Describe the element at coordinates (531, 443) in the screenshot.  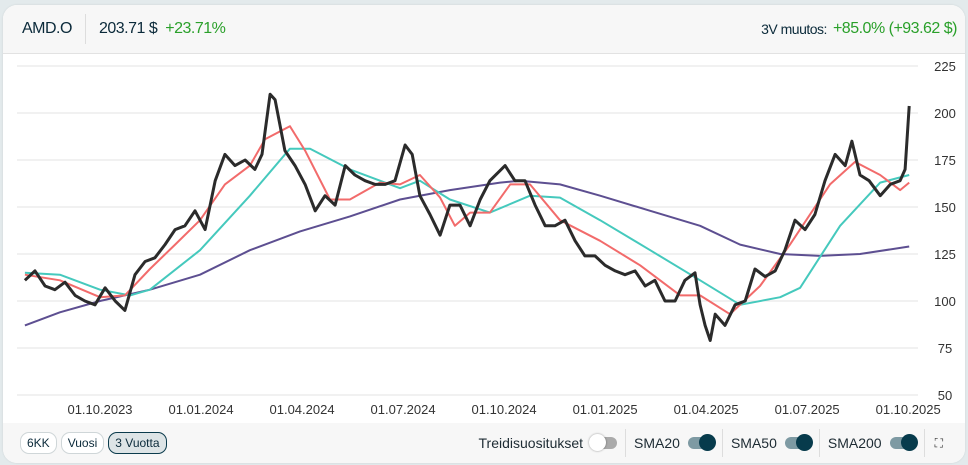
I see `toggle-label: Treidisuositukset` at that location.